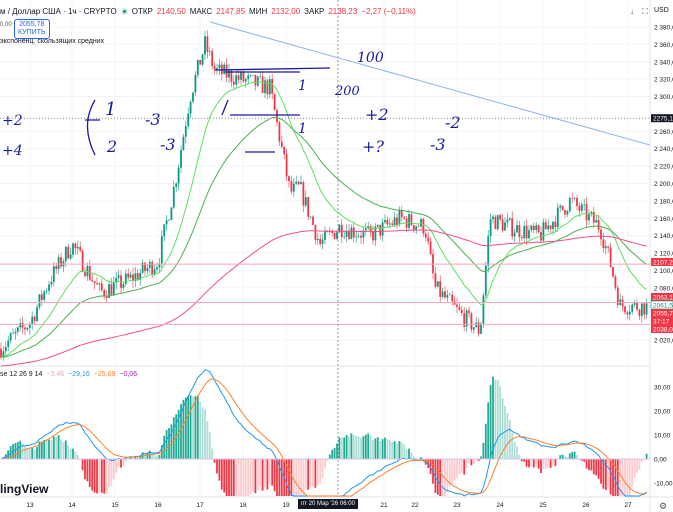 The width and height of the screenshot is (673, 512). I want to click on price-tick: 2 320,0, so click(663, 80).